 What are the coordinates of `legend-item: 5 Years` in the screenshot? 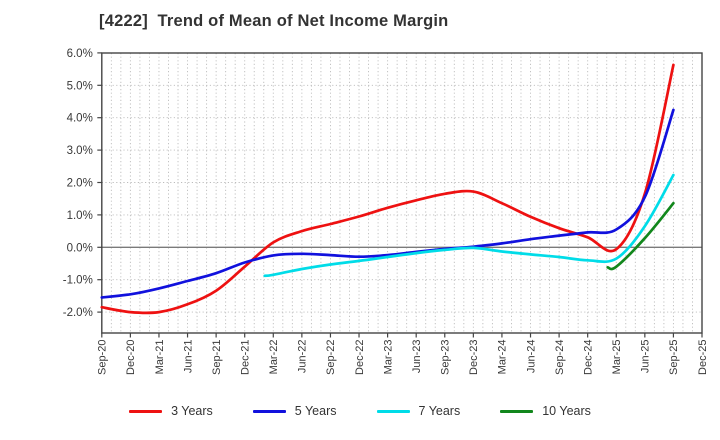 It's located at (294, 411).